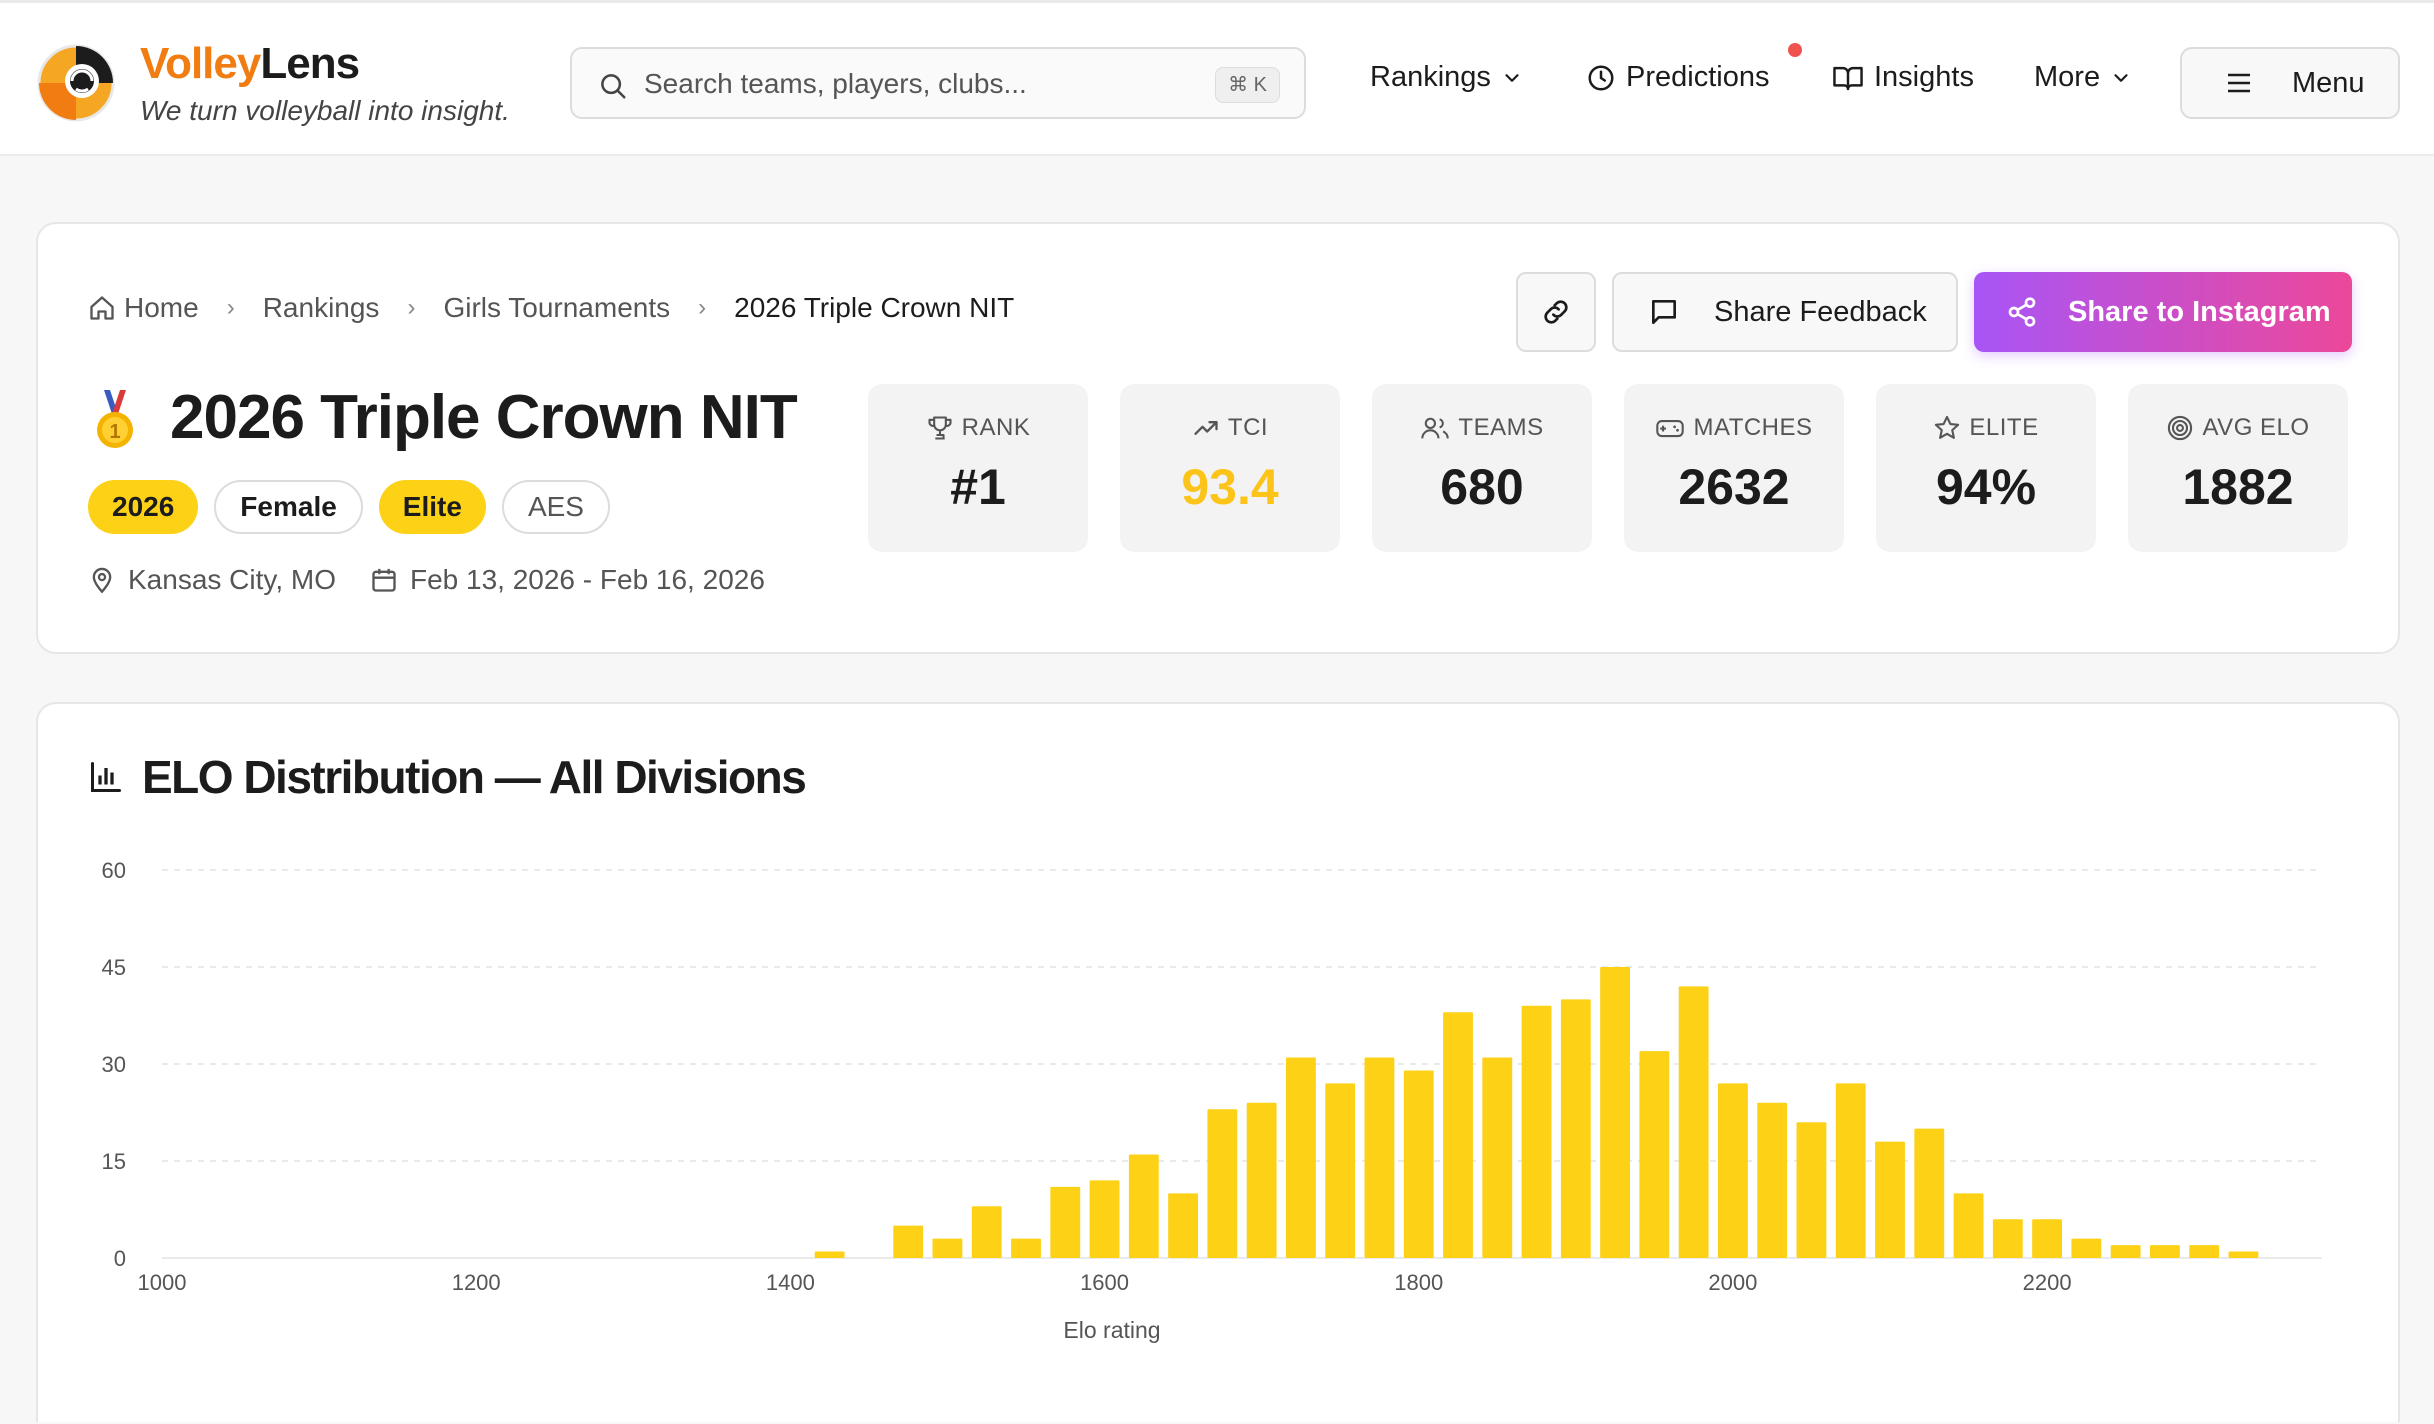 This screenshot has height=1424, width=2434. What do you see at coordinates (321, 307) in the screenshot?
I see `breadcrumb-rankings: Rankings` at bounding box center [321, 307].